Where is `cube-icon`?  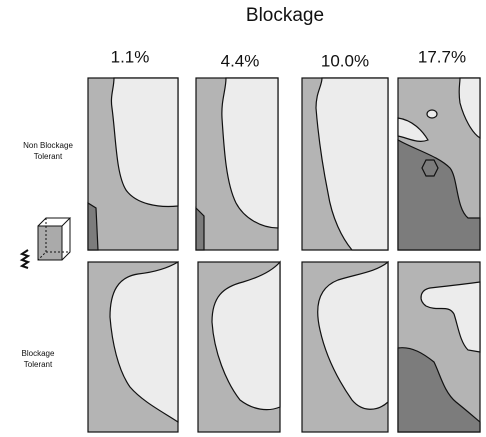 cube-icon is located at coordinates (45, 243).